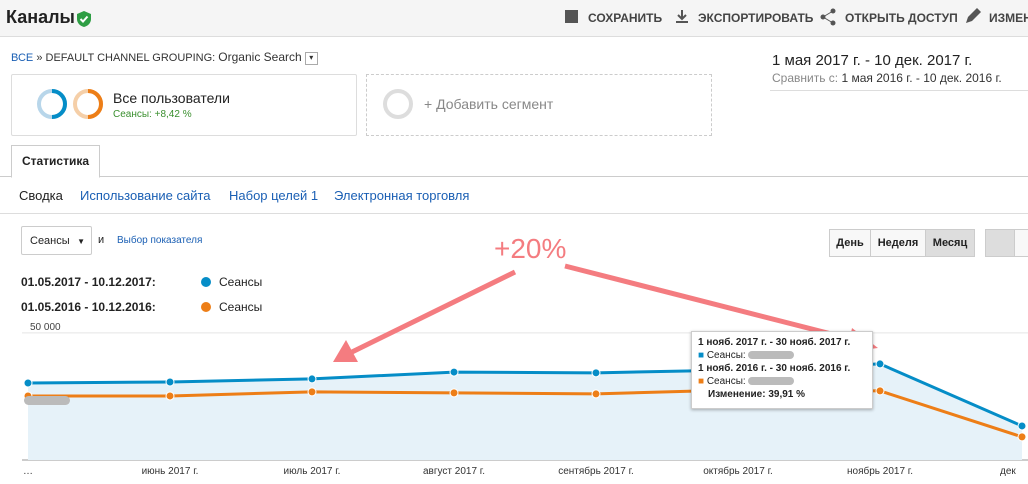 This screenshot has width=1028, height=484. Describe the element at coordinates (596, 471) in the screenshot. I see `x-tick-label: сентябрь 2017 г.` at that location.